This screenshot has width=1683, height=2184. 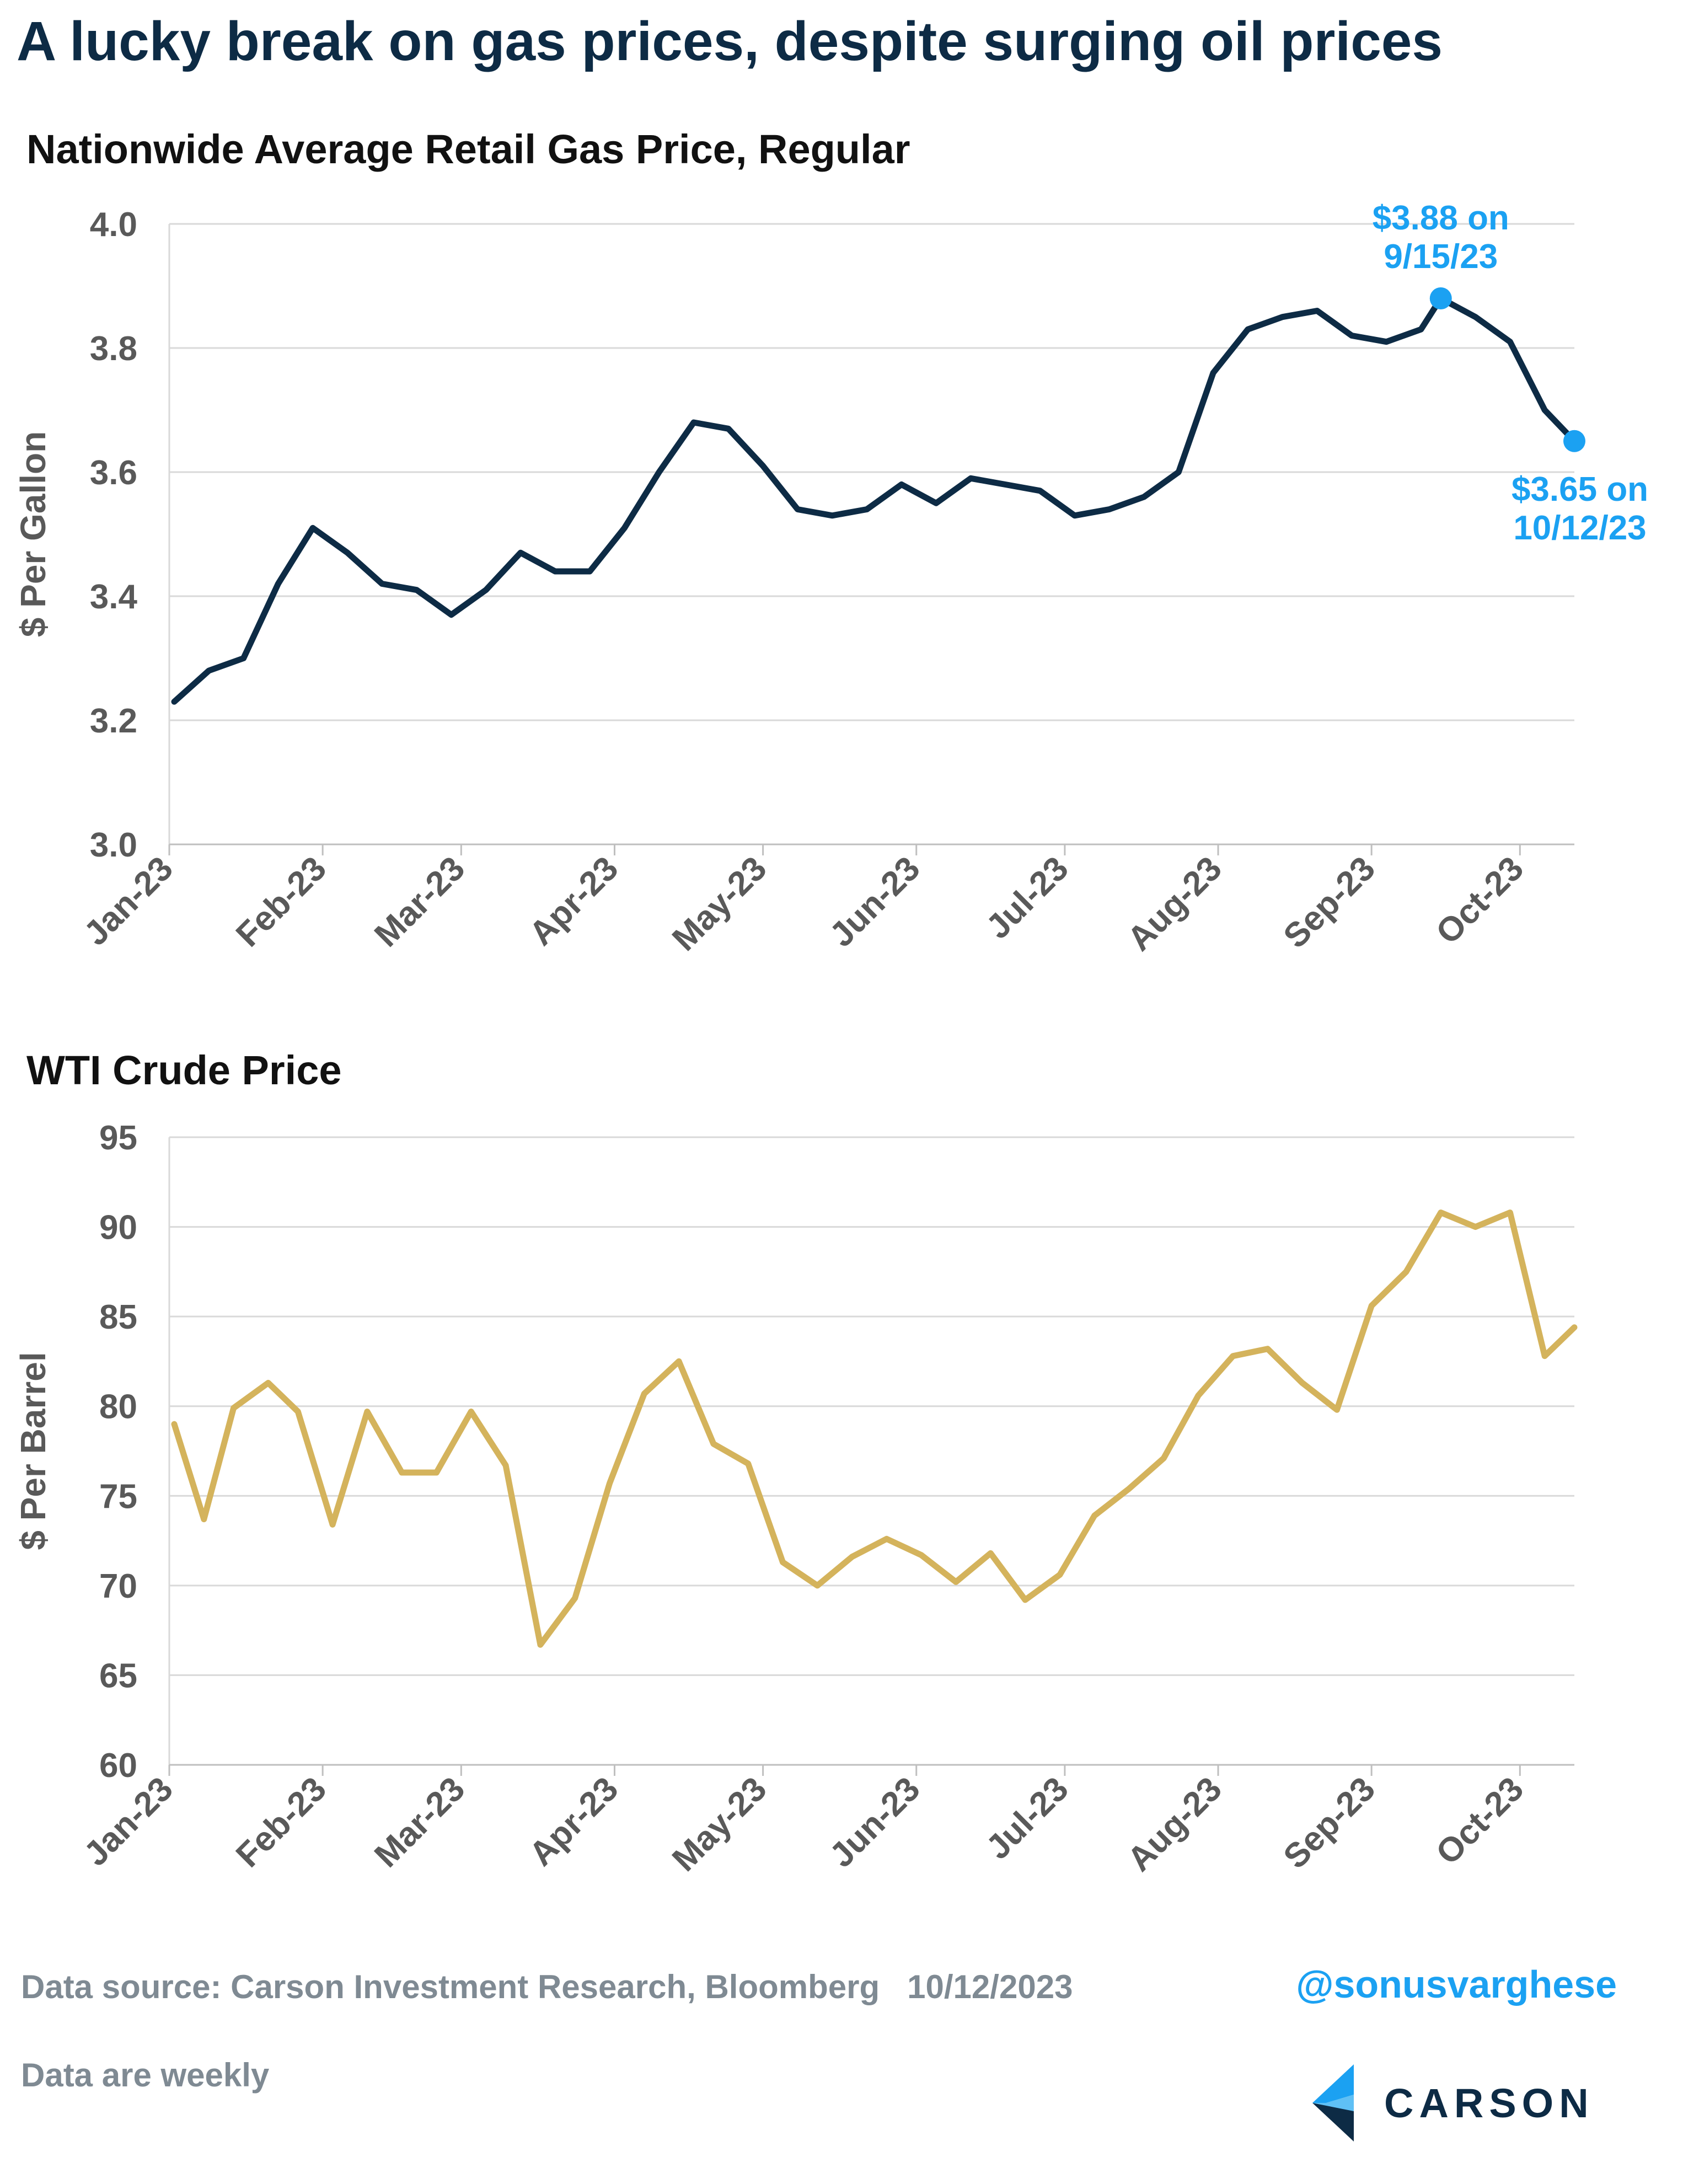 I want to click on y-tick-label: 4.0, so click(x=113, y=225).